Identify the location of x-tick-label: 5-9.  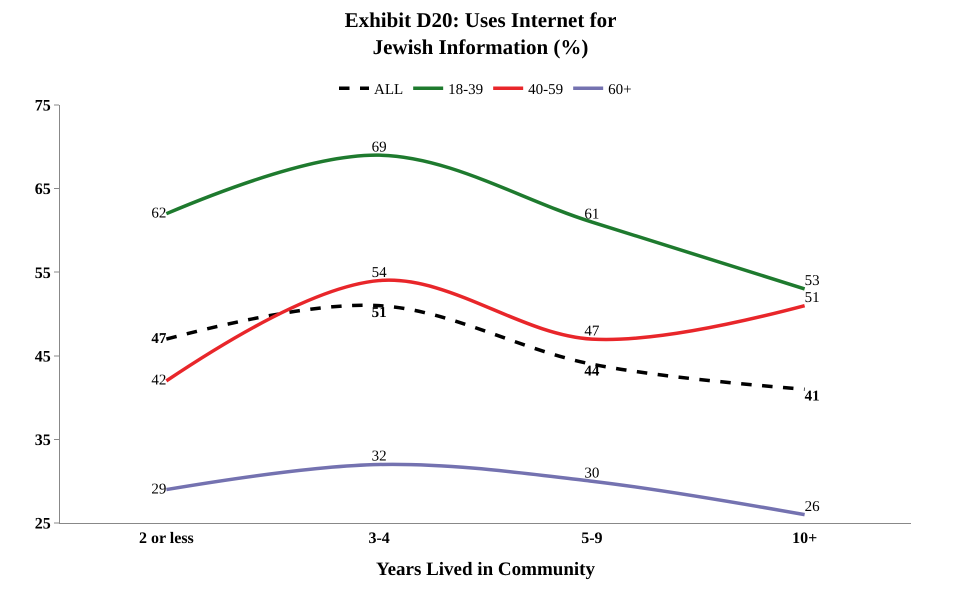
(592, 539).